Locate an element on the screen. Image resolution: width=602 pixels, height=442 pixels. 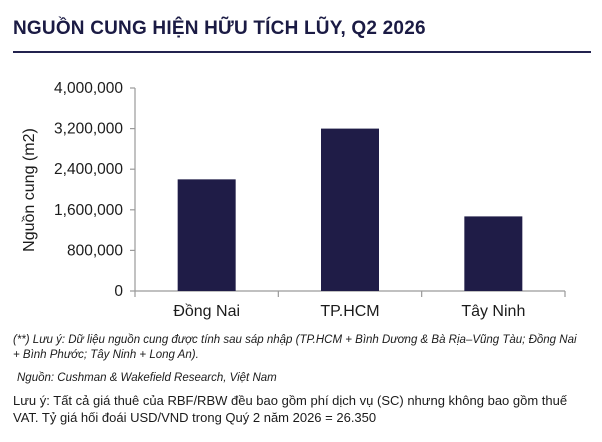
x-tick-label: Tây Ninh is located at coordinates (493, 311).